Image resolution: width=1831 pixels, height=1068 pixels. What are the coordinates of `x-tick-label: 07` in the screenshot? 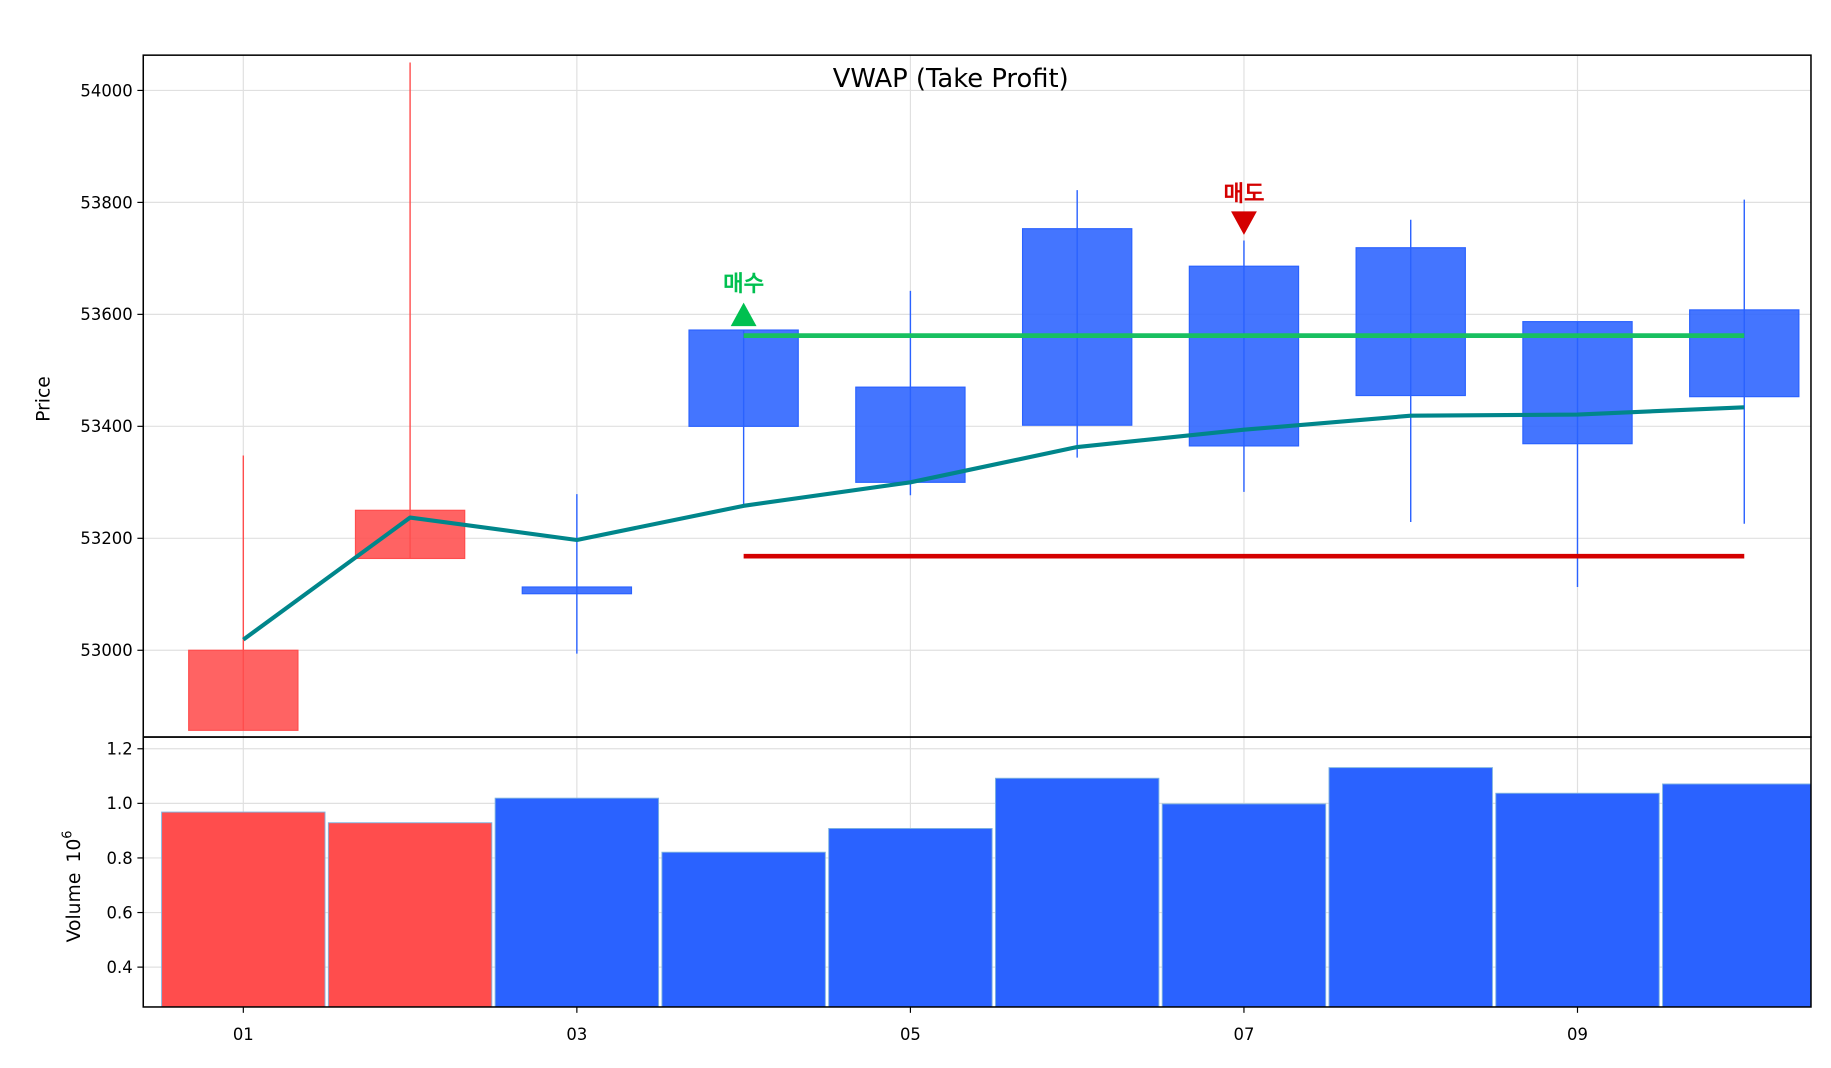 It's located at (1243, 1034).